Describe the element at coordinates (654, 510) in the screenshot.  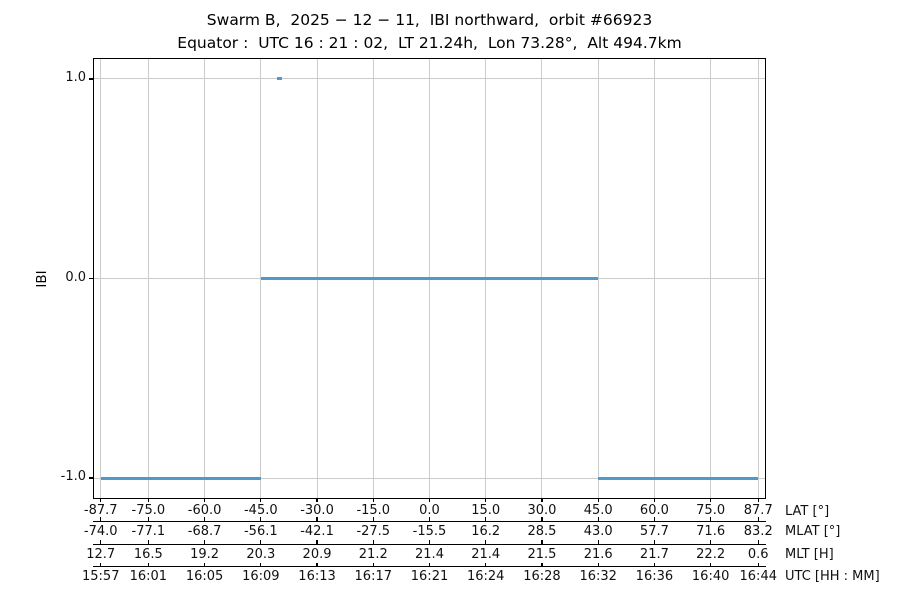
I see `x-tick-label: 60.0` at that location.